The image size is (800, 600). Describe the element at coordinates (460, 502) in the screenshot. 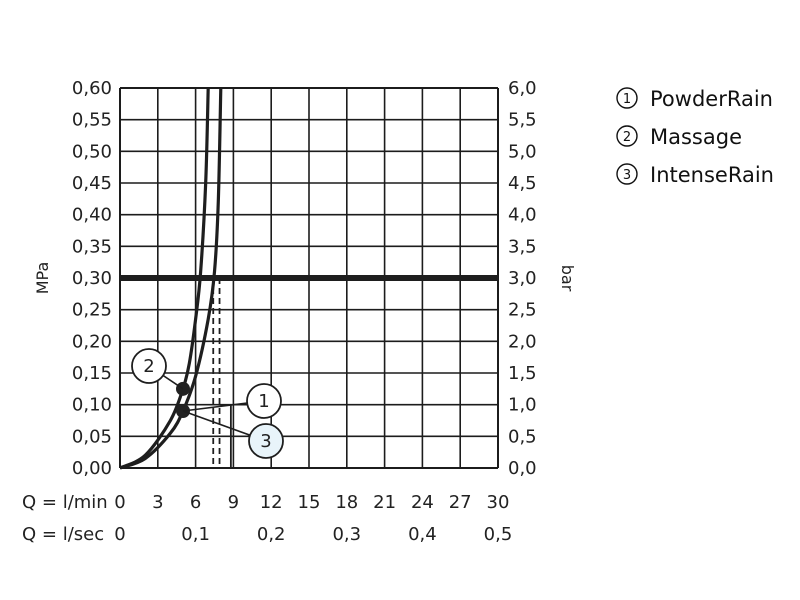

I see `x-tick-lmin: 27` at that location.